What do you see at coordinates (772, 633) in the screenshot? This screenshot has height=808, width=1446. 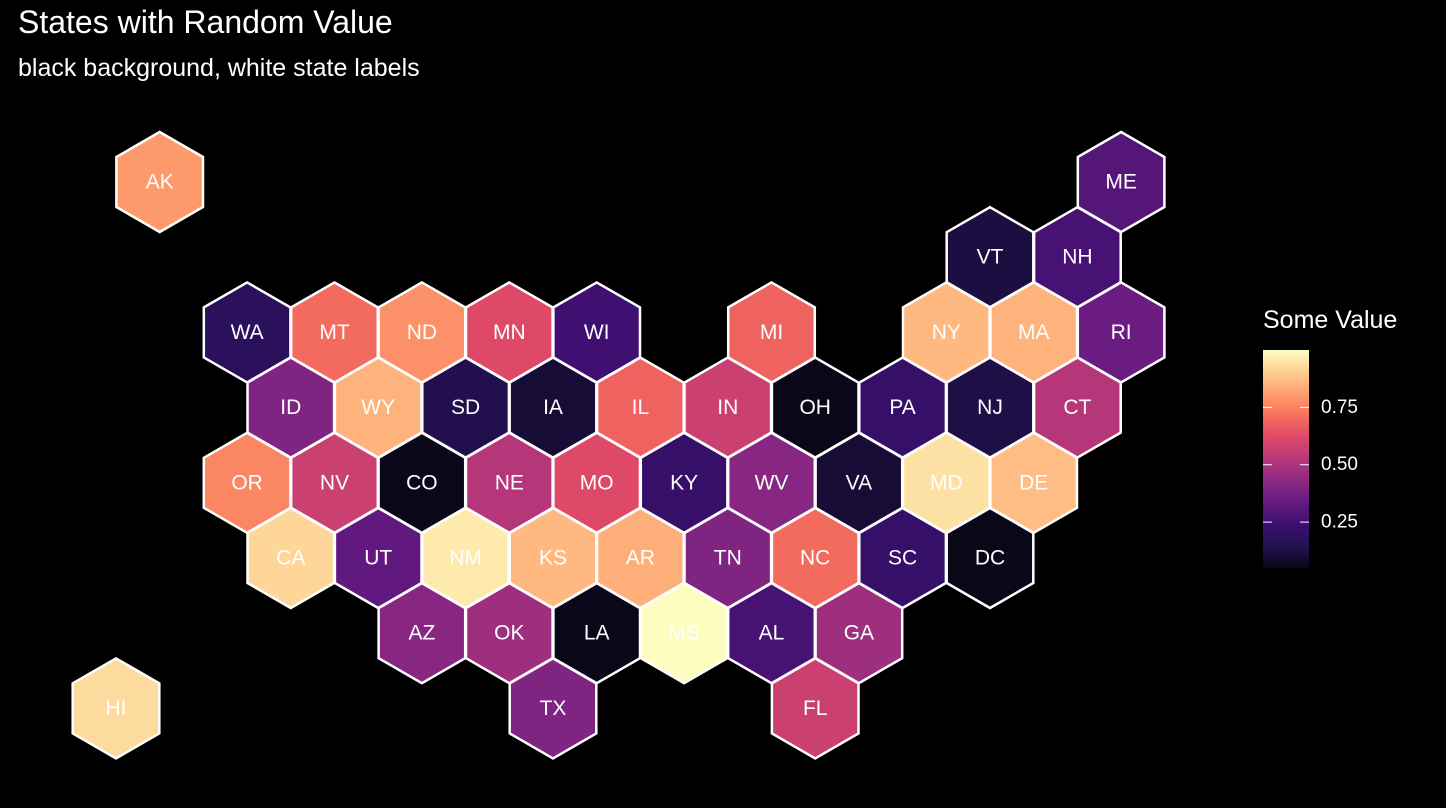 I see `state-label-al: AL` at bounding box center [772, 633].